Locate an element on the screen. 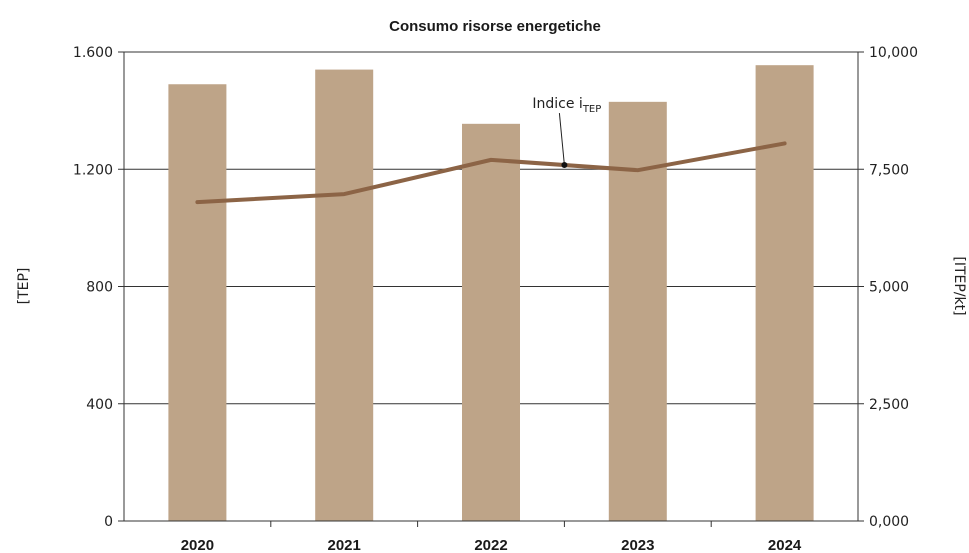 Image resolution: width=969 pixels, height=553 pixels. category-label: 2021 is located at coordinates (344, 545).